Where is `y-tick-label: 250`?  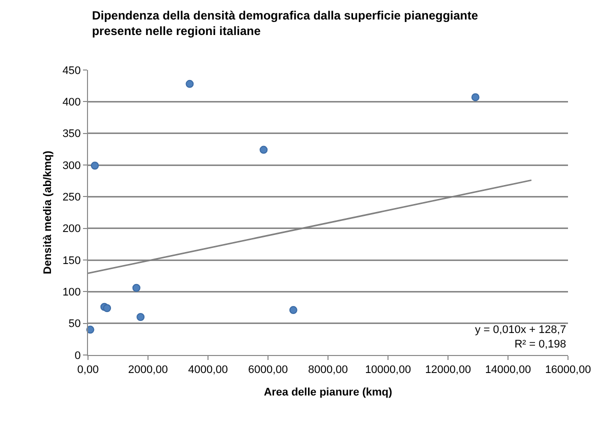
y-tick-label: 250 is located at coordinates (71, 198).